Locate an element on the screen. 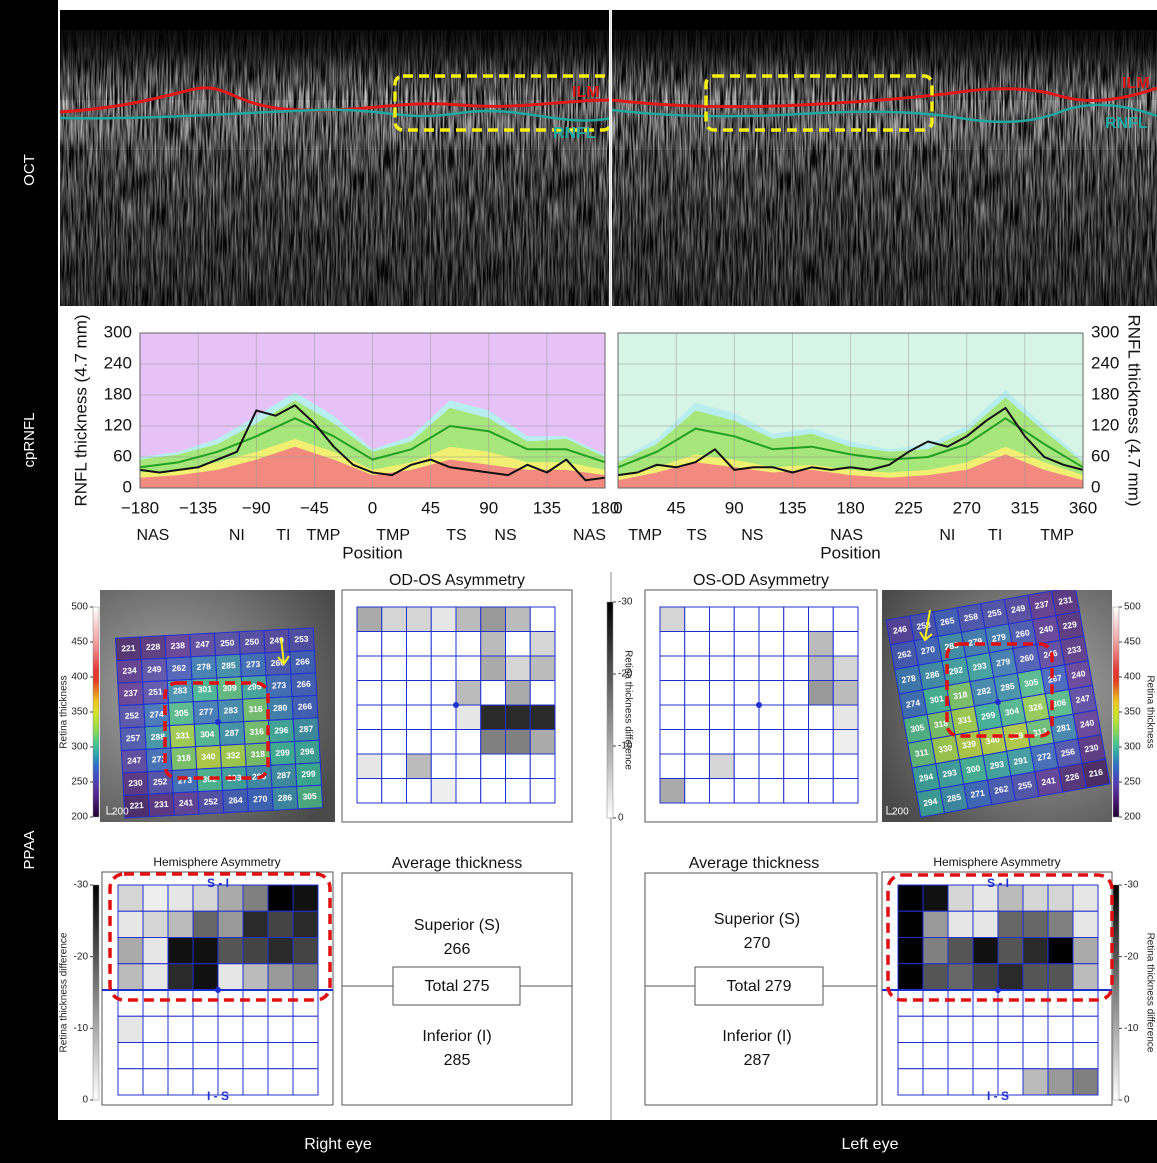 This screenshot has height=1163, width=1157. panel-title: OS-OD Asymmetry is located at coordinates (761, 580).